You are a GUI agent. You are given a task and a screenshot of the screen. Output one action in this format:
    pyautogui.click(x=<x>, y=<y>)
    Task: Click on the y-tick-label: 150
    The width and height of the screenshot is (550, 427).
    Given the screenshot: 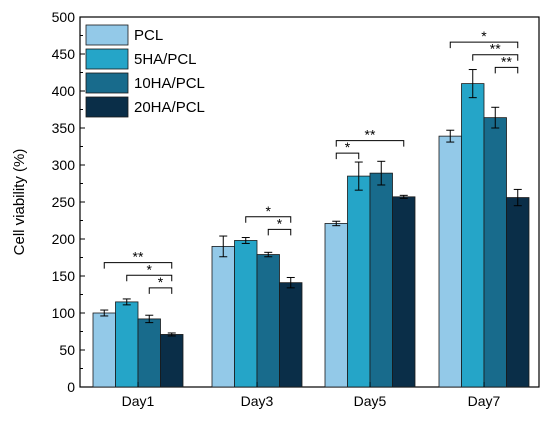 What is the action you would take?
    pyautogui.click(x=64, y=276)
    